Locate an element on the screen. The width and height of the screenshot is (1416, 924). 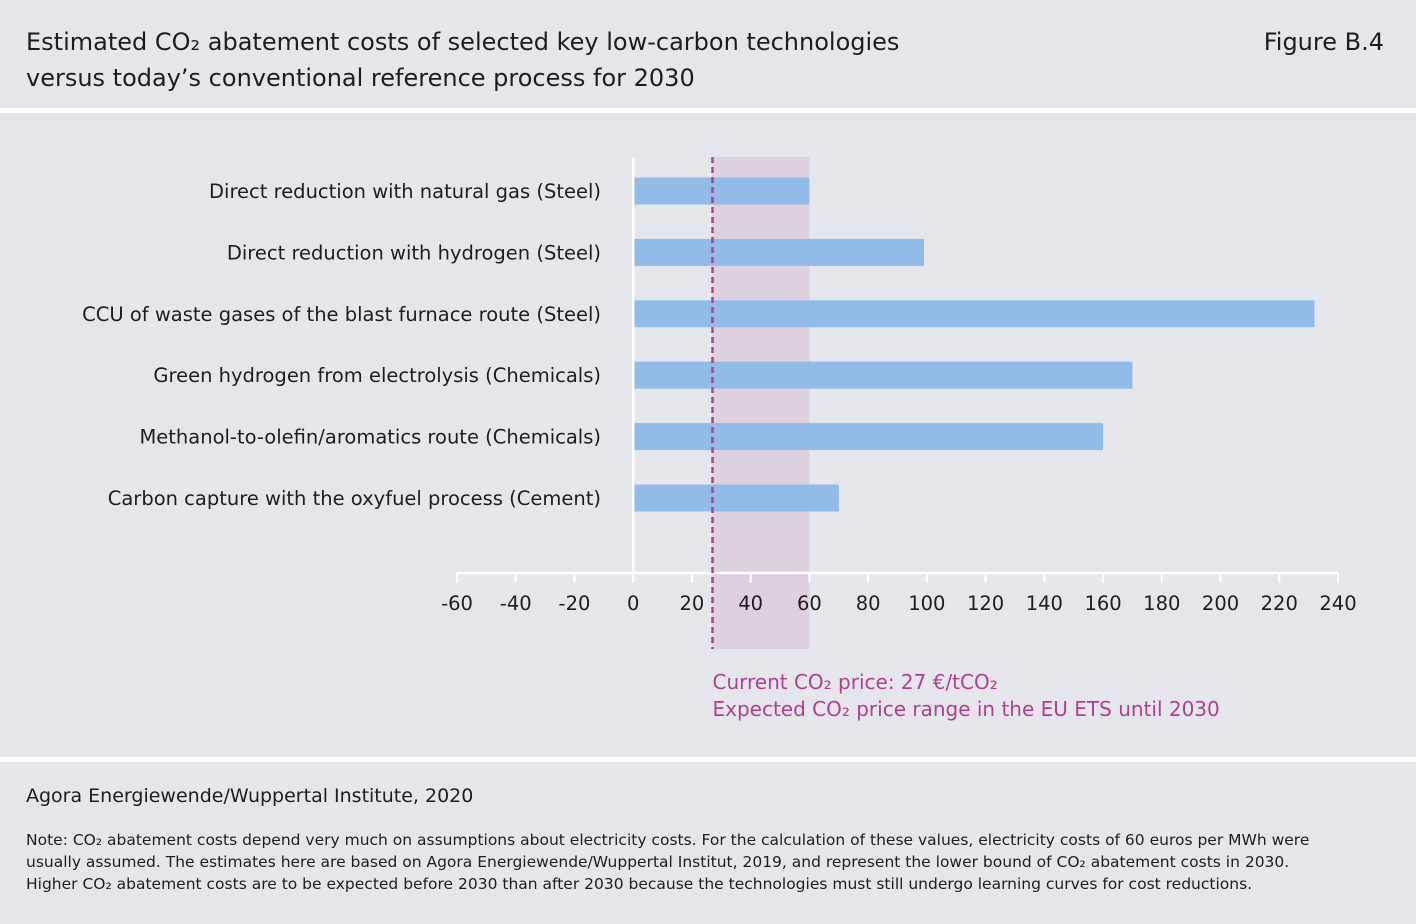
x-tick-label: 120 is located at coordinates (985, 603).